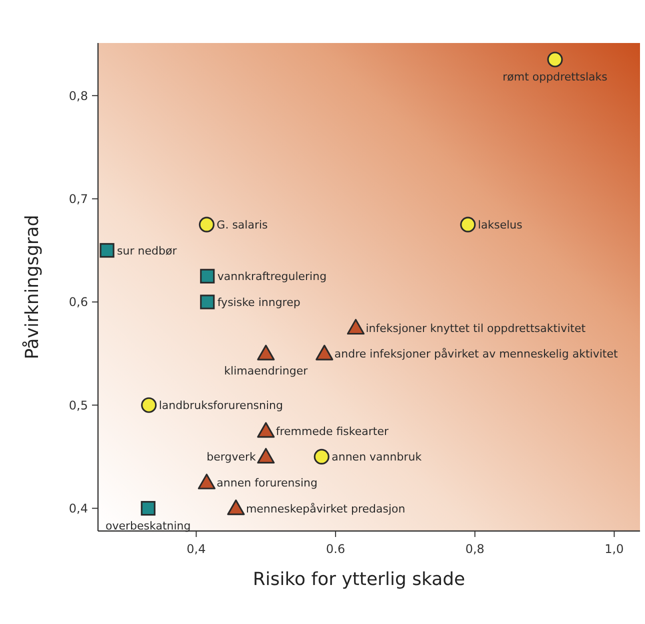  Describe the element at coordinates (196, 549) in the screenshot. I see `x-tick-label: 0,4` at that location.